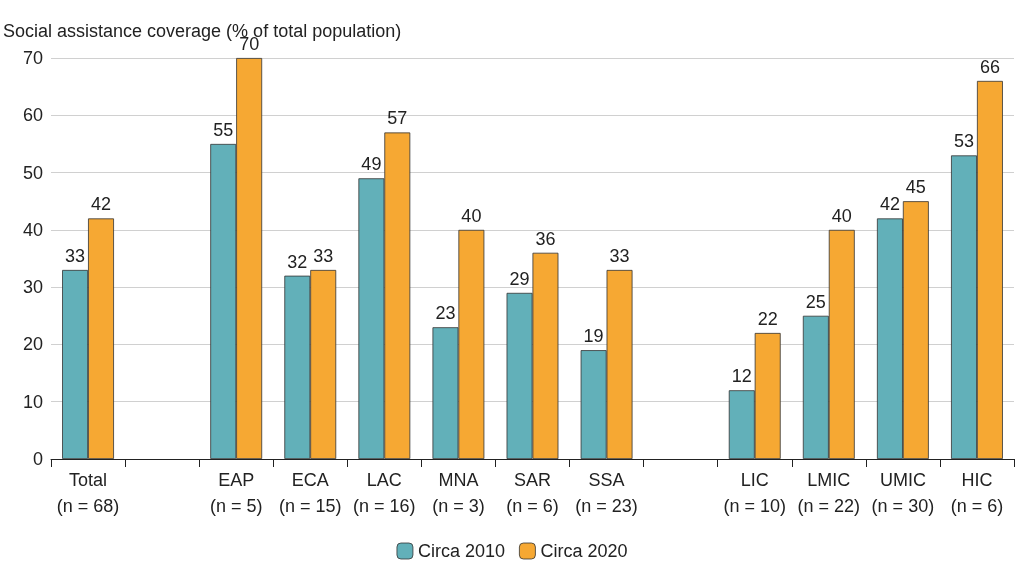 This screenshot has width=1024, height=567. Describe the element at coordinates (371, 164) in the screenshot. I see `data-label: 49` at that location.